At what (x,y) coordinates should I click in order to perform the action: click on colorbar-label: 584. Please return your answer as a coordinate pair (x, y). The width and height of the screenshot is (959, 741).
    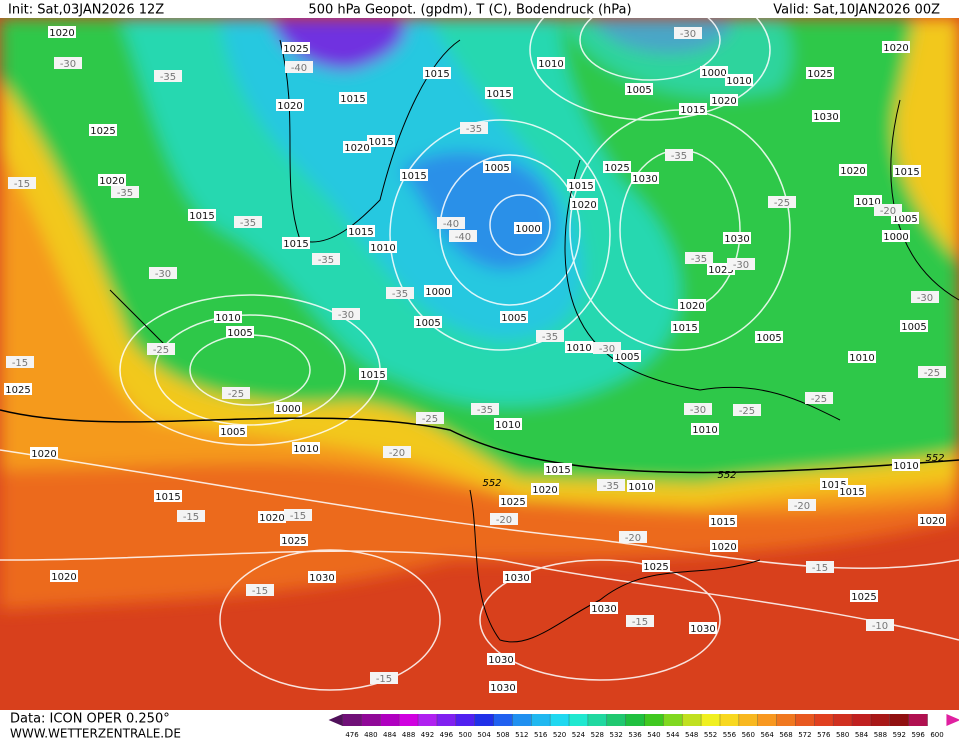
    Looking at the image, I should click on (862, 735).